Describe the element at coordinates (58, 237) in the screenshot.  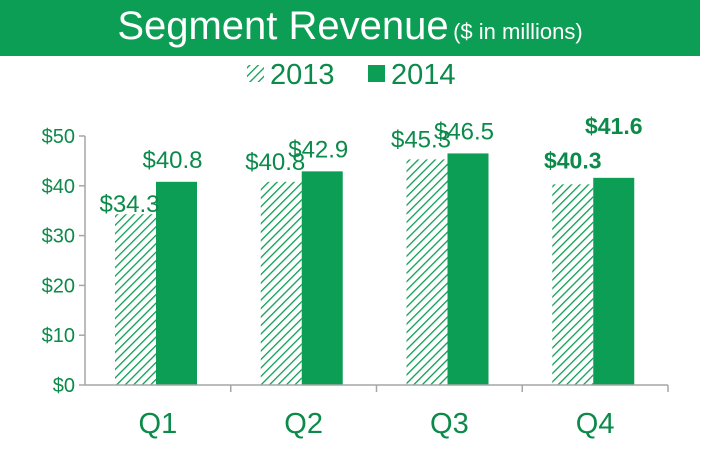
I see `y-tick-label: $30` at that location.